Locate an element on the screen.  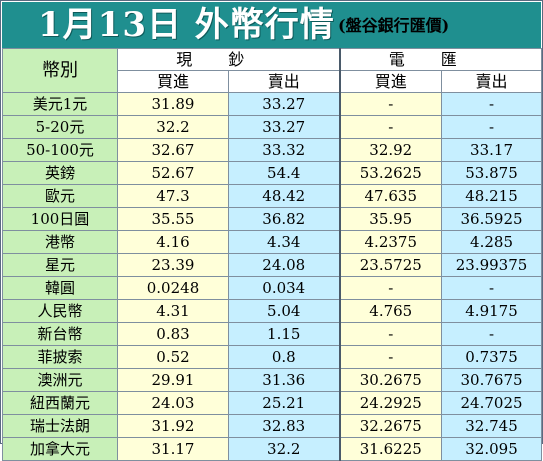
cash-sell-header: 賣出 is located at coordinates (284, 81).